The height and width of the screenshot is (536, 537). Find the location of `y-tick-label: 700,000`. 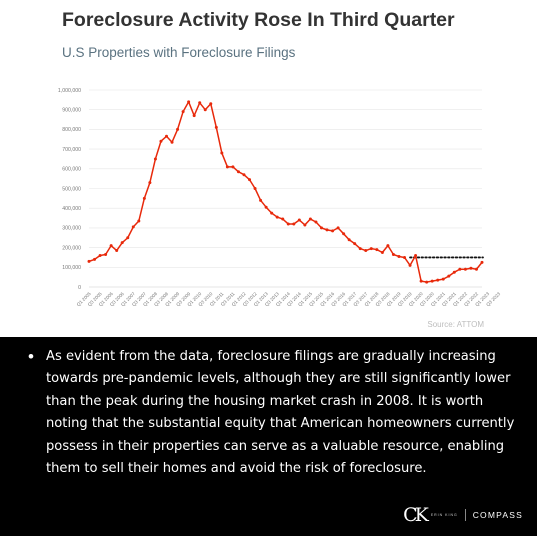

y-tick-label: 700,000 is located at coordinates (71, 150).